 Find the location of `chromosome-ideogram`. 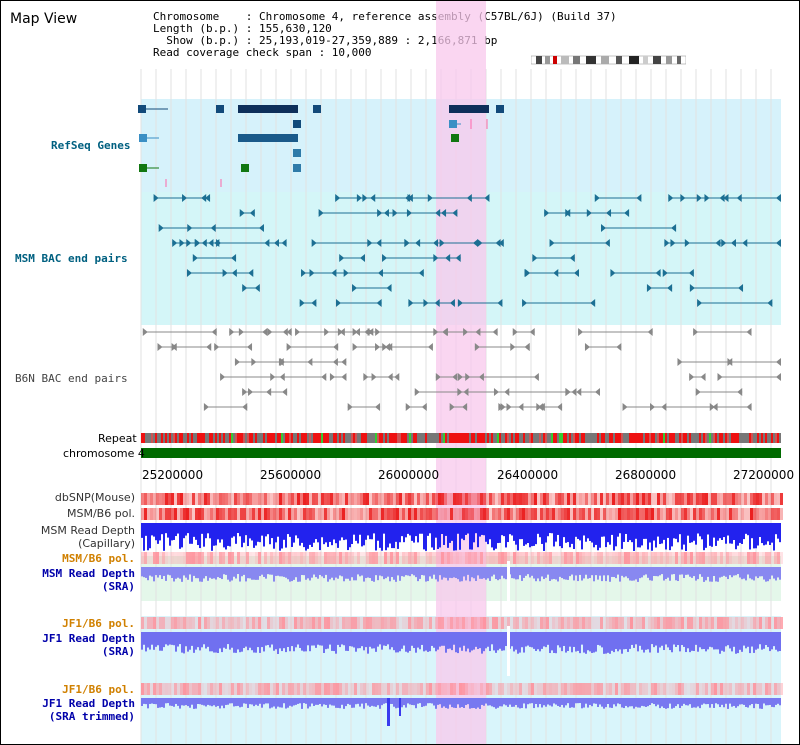

chromosome-ideogram is located at coordinates (608, 60).